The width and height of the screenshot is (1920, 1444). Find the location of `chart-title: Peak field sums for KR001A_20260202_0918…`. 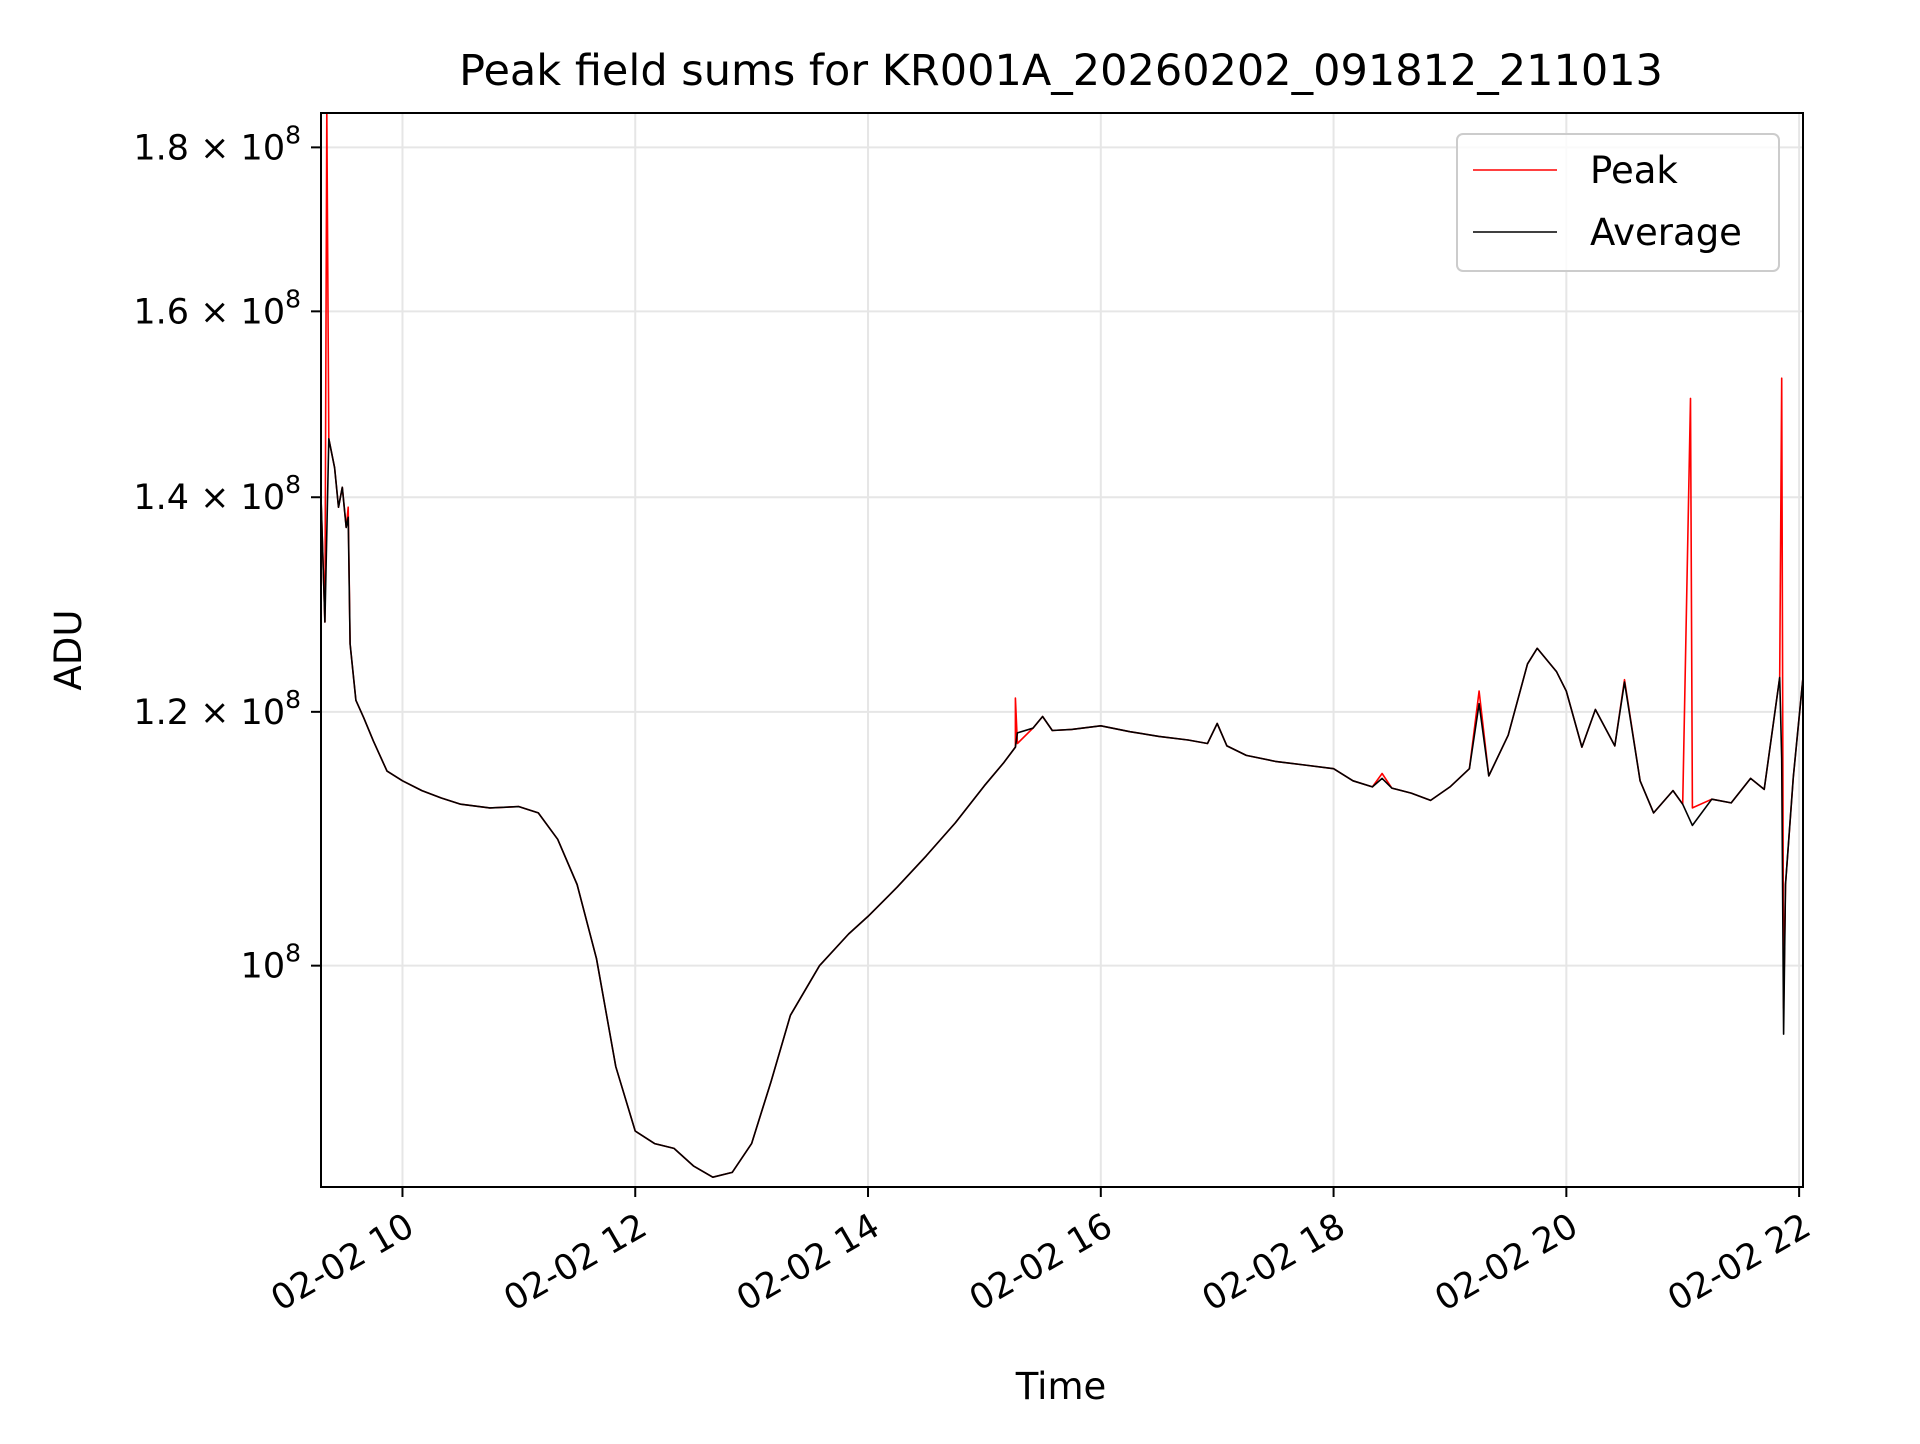

chart-title: Peak field sums for KR001A_20260202_0918… is located at coordinates (1061, 71).